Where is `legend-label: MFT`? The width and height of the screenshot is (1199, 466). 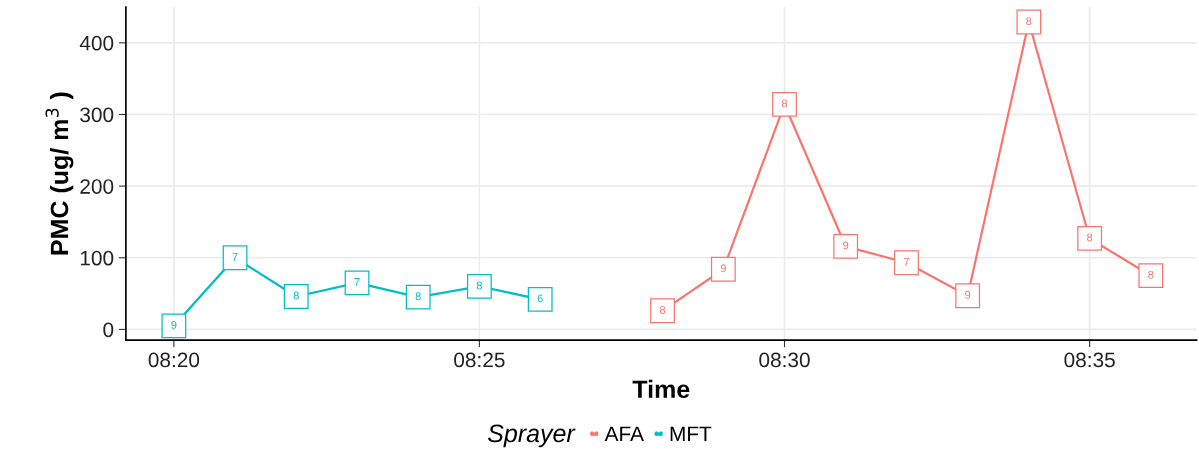
legend-label: MFT is located at coordinates (691, 433).